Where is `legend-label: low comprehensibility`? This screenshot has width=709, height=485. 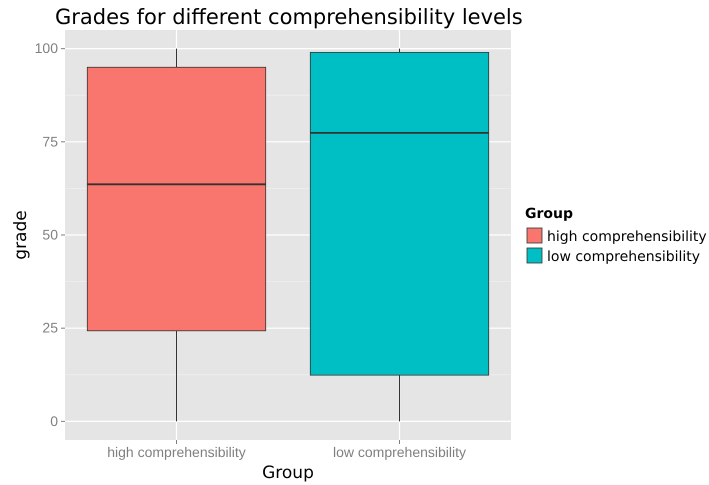
legend-label: low comprehensibility is located at coordinates (623, 257).